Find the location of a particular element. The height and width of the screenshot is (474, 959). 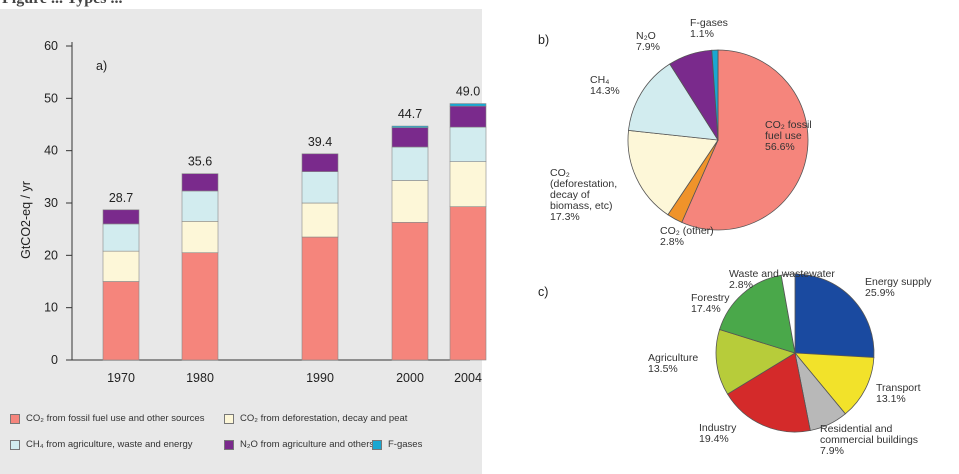

y-axis-label: GtCO2-eq / yr is located at coordinates (26, 220).